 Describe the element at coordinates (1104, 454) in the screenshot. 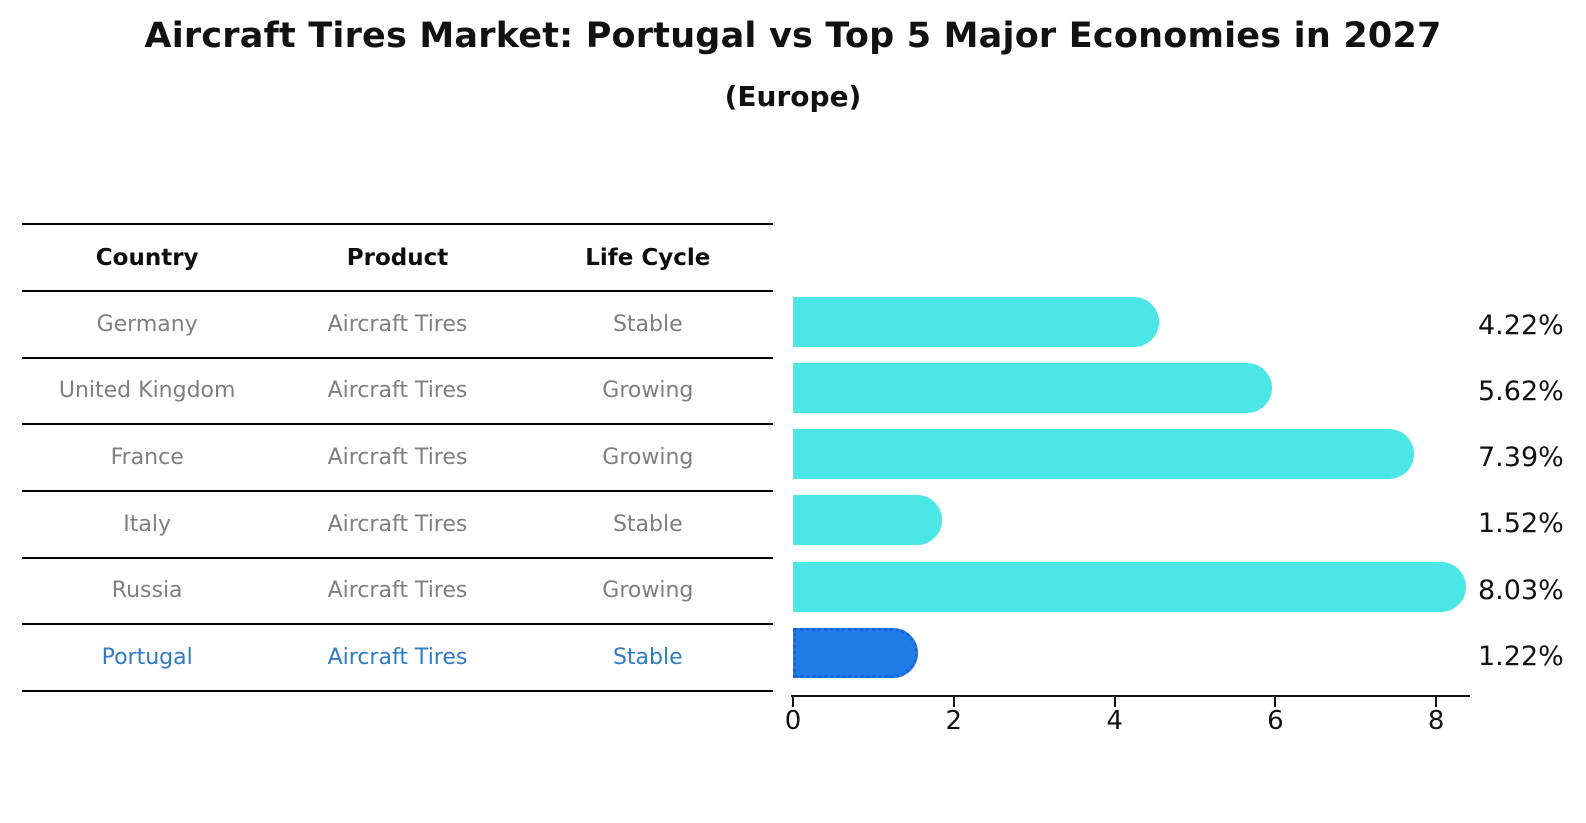

I see `bar-france` at that location.